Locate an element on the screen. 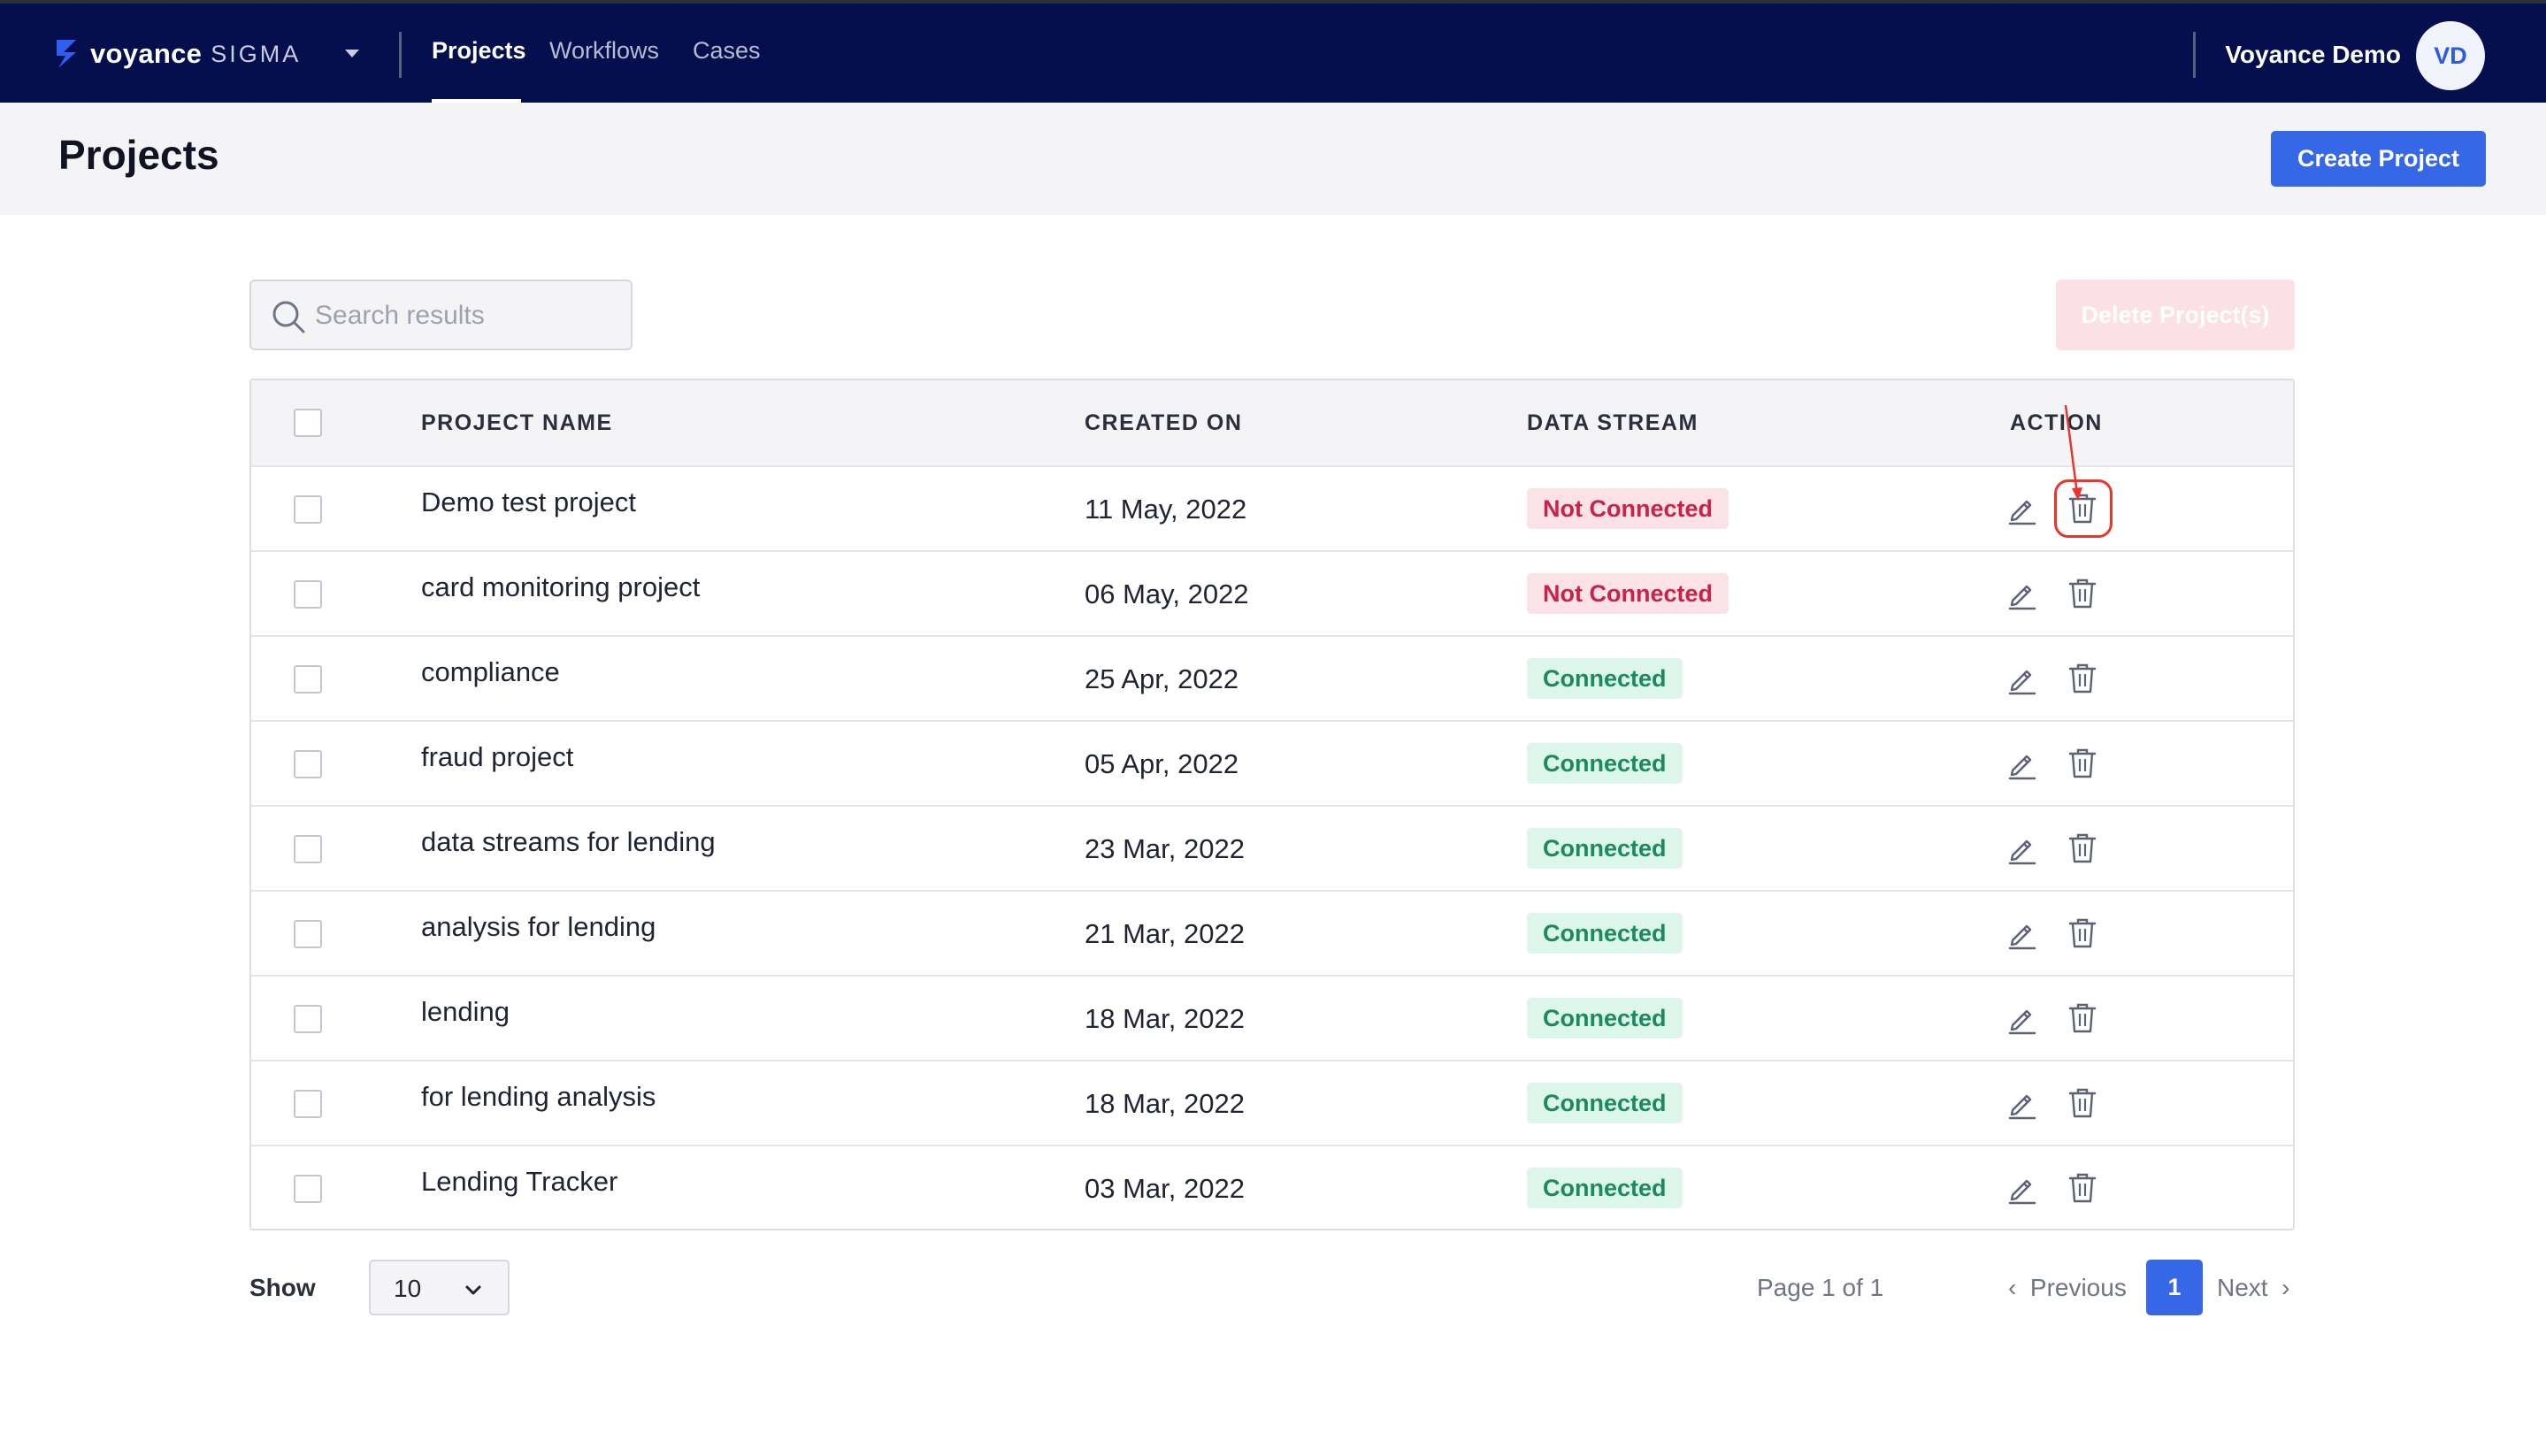 The image size is (2546, 1456). tab-workflows: Workflows is located at coordinates (604, 50).